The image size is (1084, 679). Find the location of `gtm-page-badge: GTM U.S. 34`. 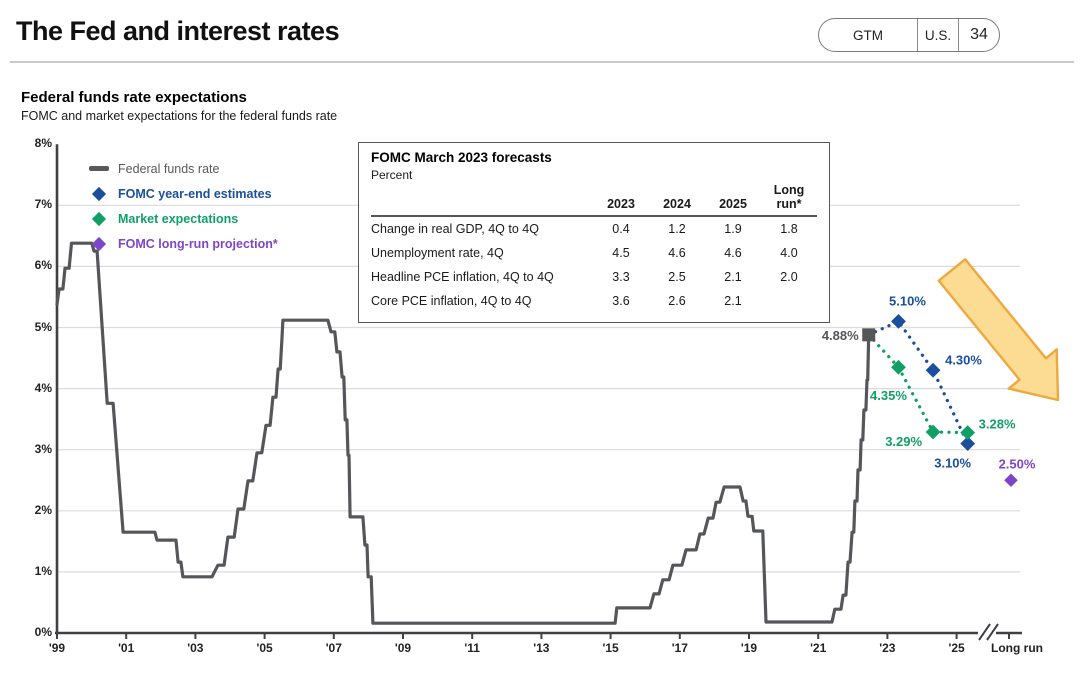

gtm-page-badge: GTM U.S. 34 is located at coordinates (909, 35).